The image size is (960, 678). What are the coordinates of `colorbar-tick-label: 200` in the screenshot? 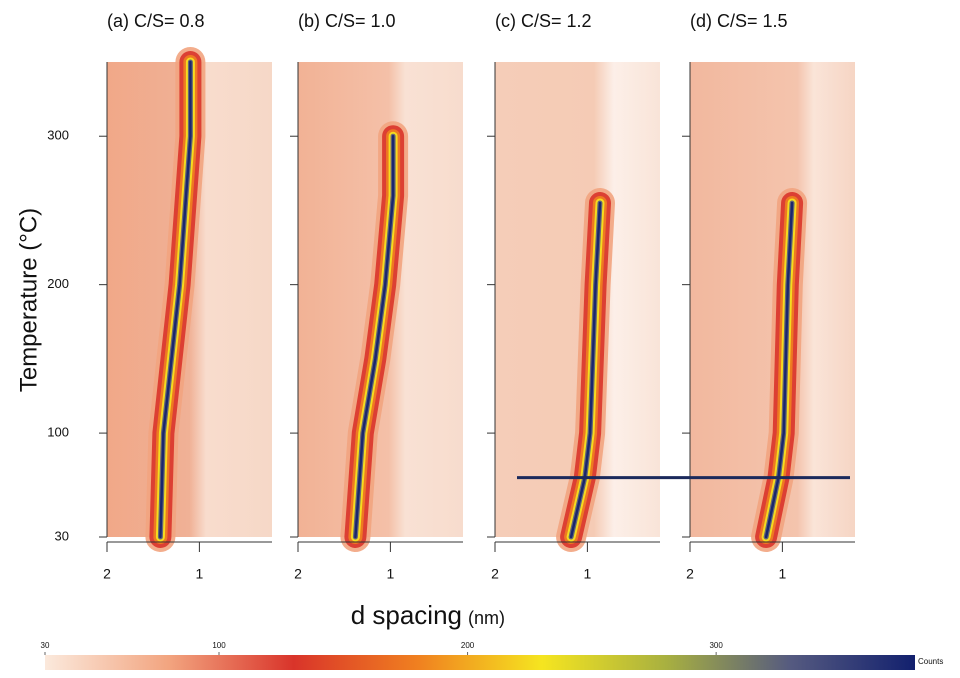 It's located at (468, 645).